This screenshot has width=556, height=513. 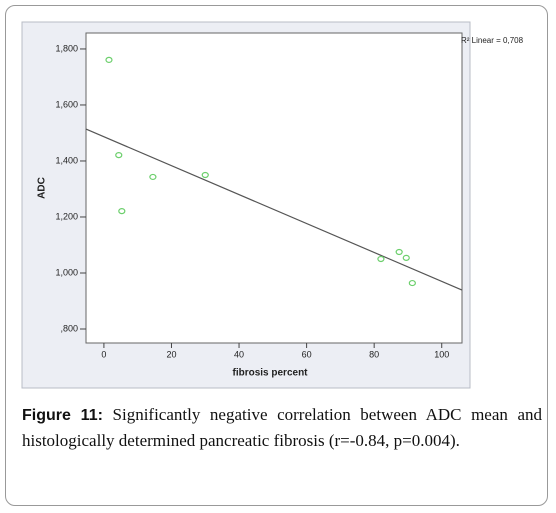 What do you see at coordinates (270, 373) in the screenshot?
I see `x-axis-label: fibrosis percent` at bounding box center [270, 373].